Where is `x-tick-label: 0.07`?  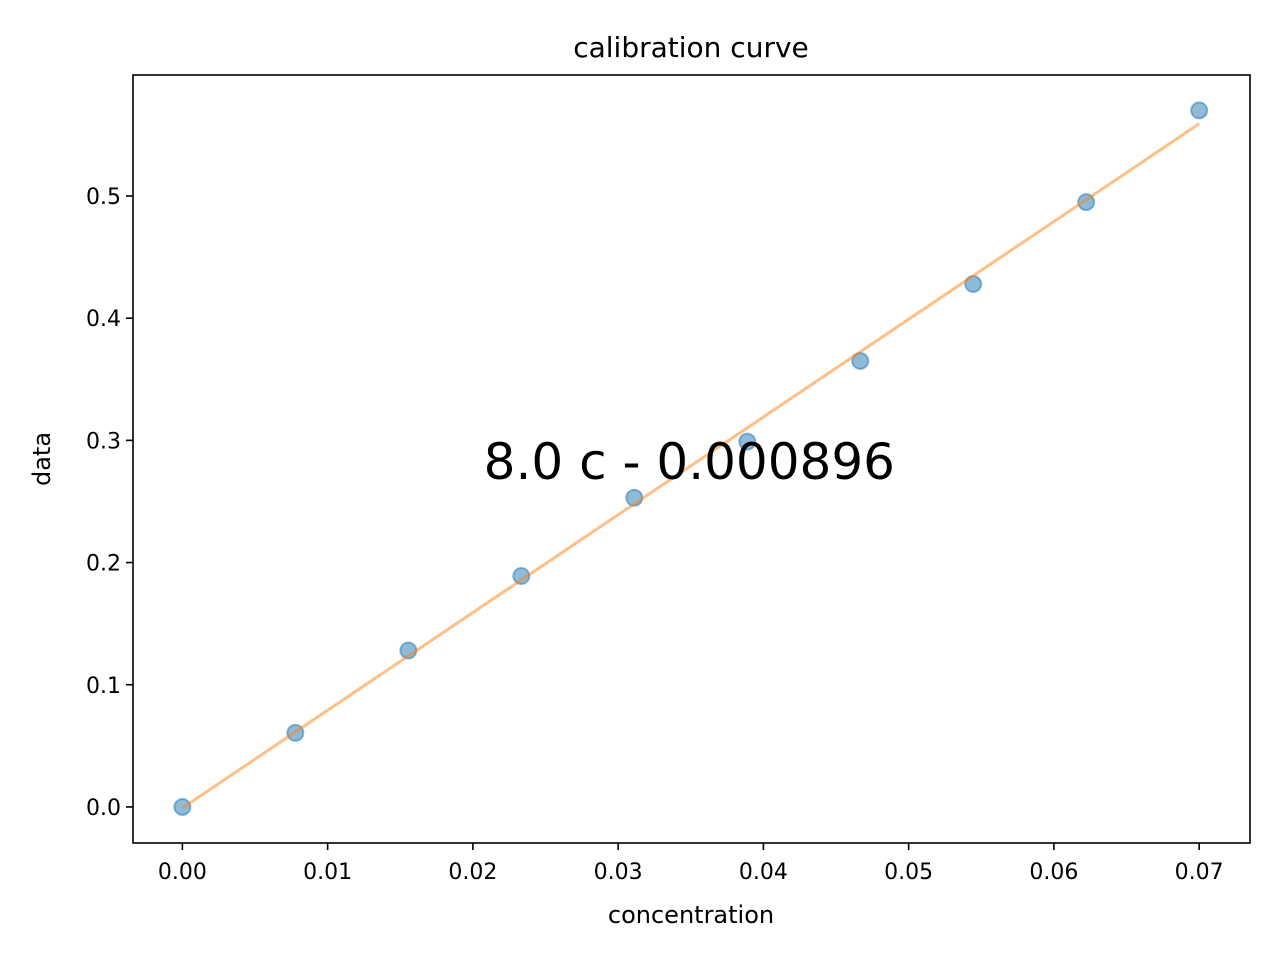 x-tick-label: 0.07 is located at coordinates (1199, 872).